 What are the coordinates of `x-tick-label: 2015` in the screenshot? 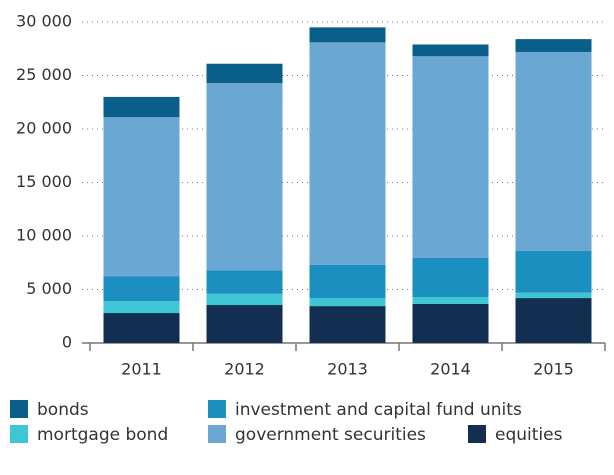 It's located at (553, 369).